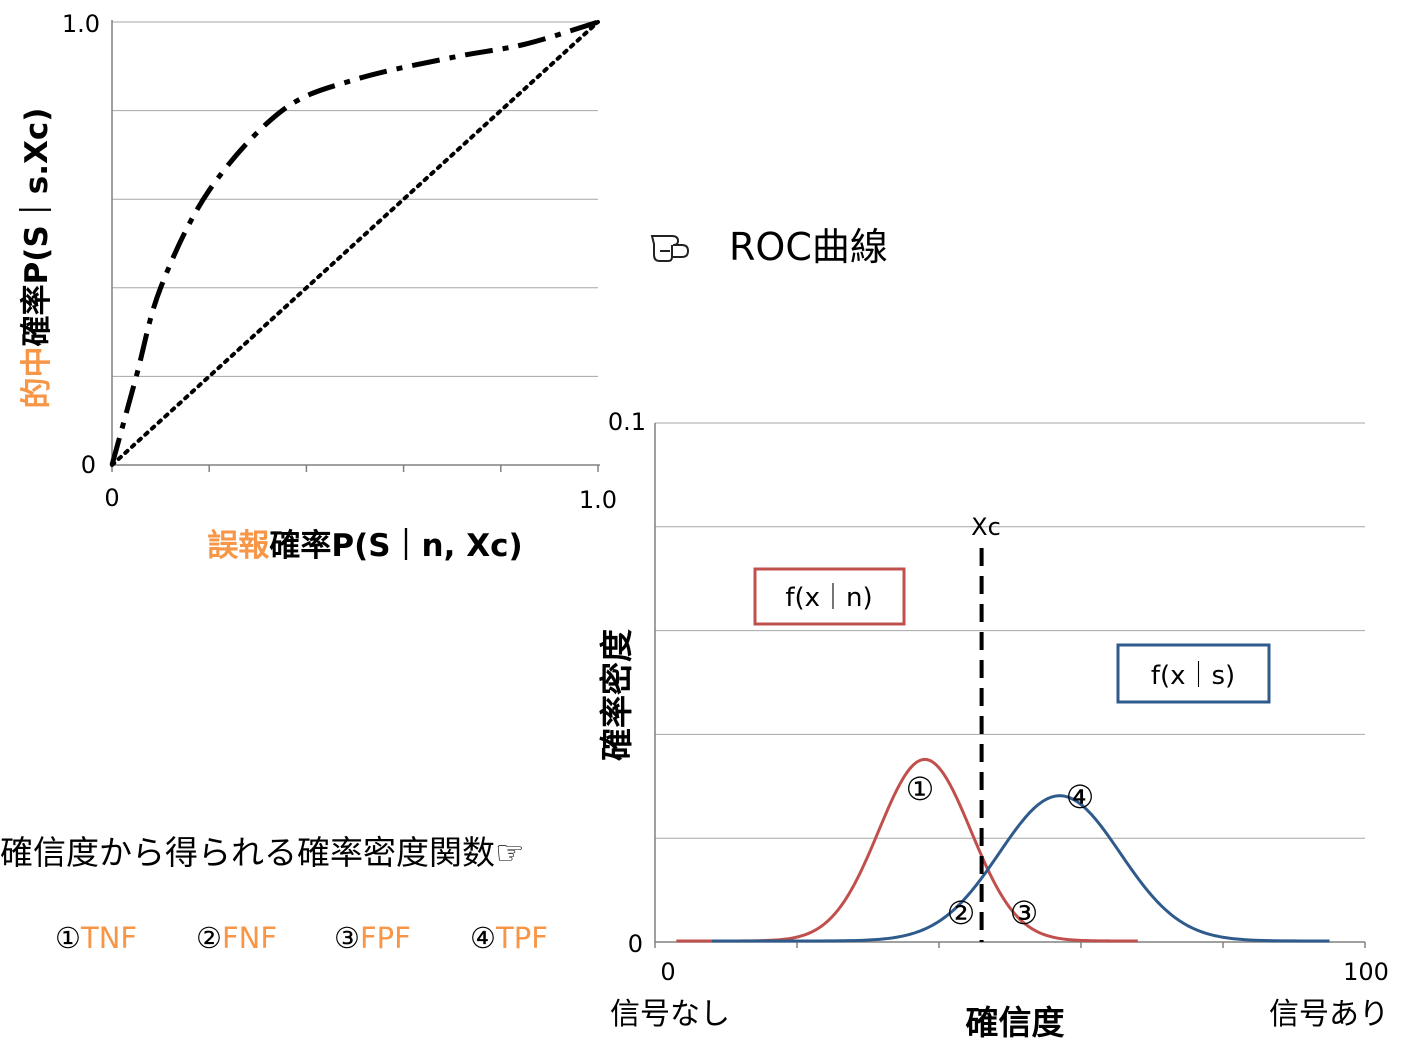 This screenshot has height=1045, width=1403. Describe the element at coordinates (385, 938) in the screenshot. I see `legend-item-code: FPF` at that location.